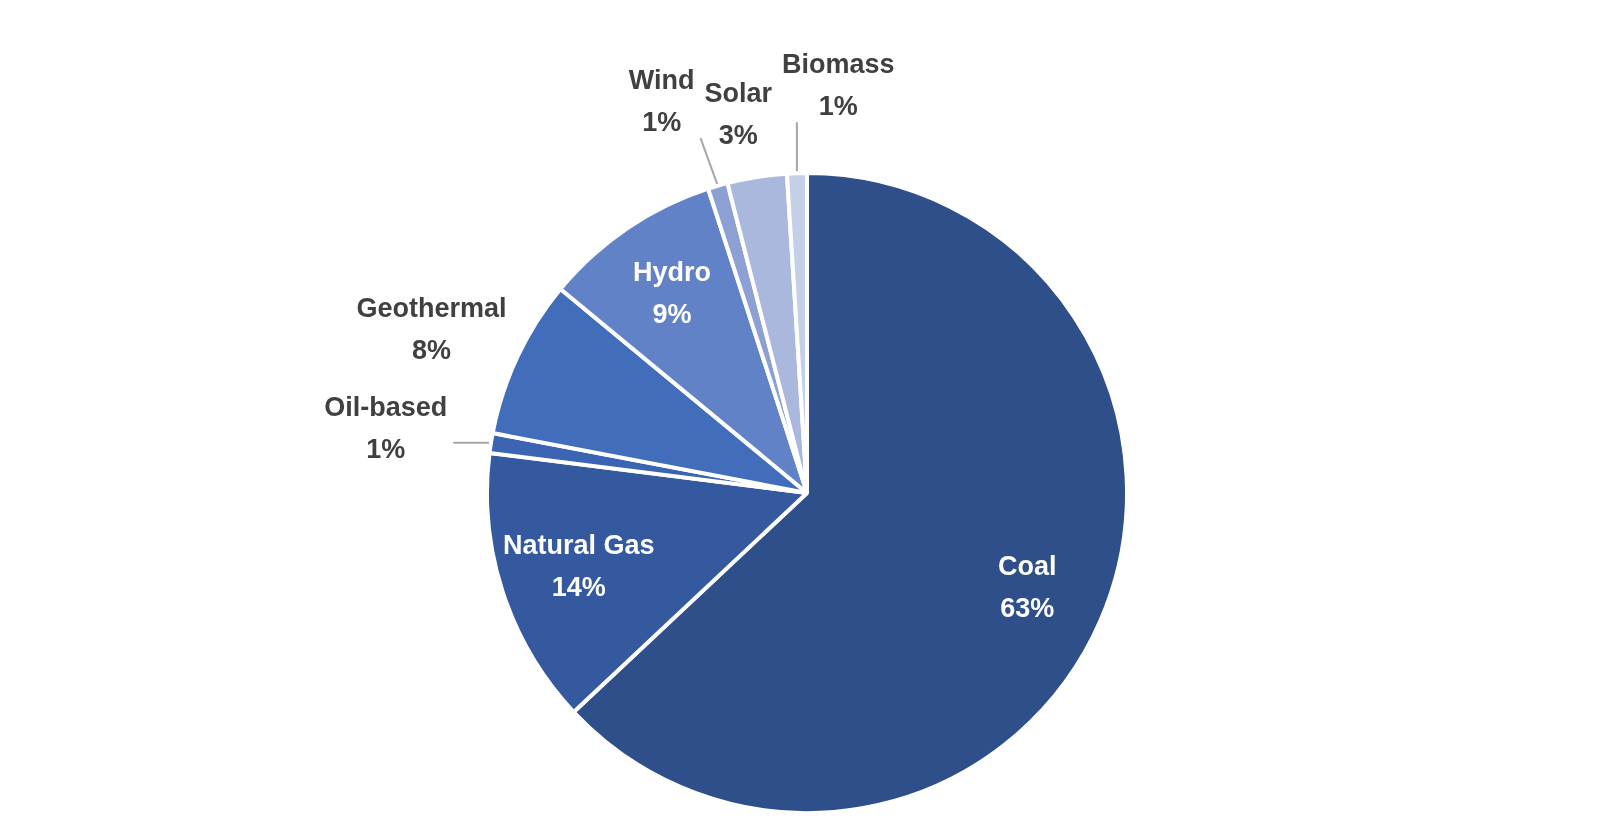 Image resolution: width=1600 pixels, height=832 pixels. Describe the element at coordinates (431, 307) in the screenshot. I see `slice-label: Geothermal` at that location.